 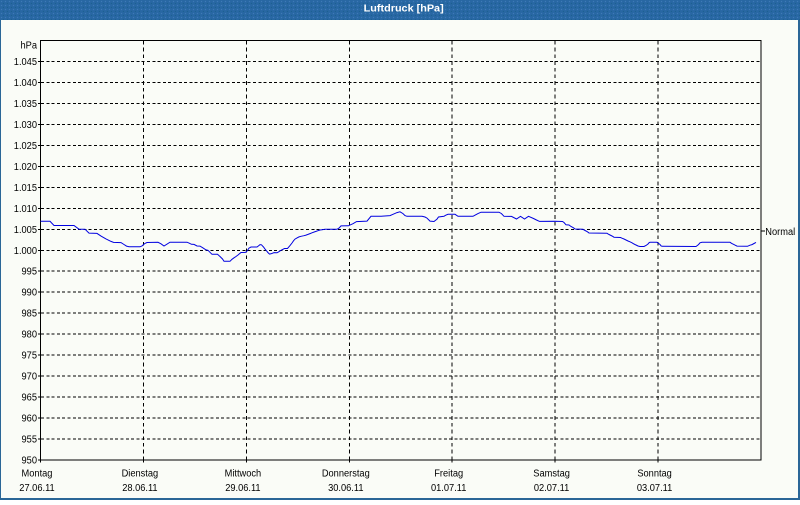 What do you see at coordinates (140, 488) in the screenshot?
I see `svg-text: 28.06.11` at bounding box center [140, 488].